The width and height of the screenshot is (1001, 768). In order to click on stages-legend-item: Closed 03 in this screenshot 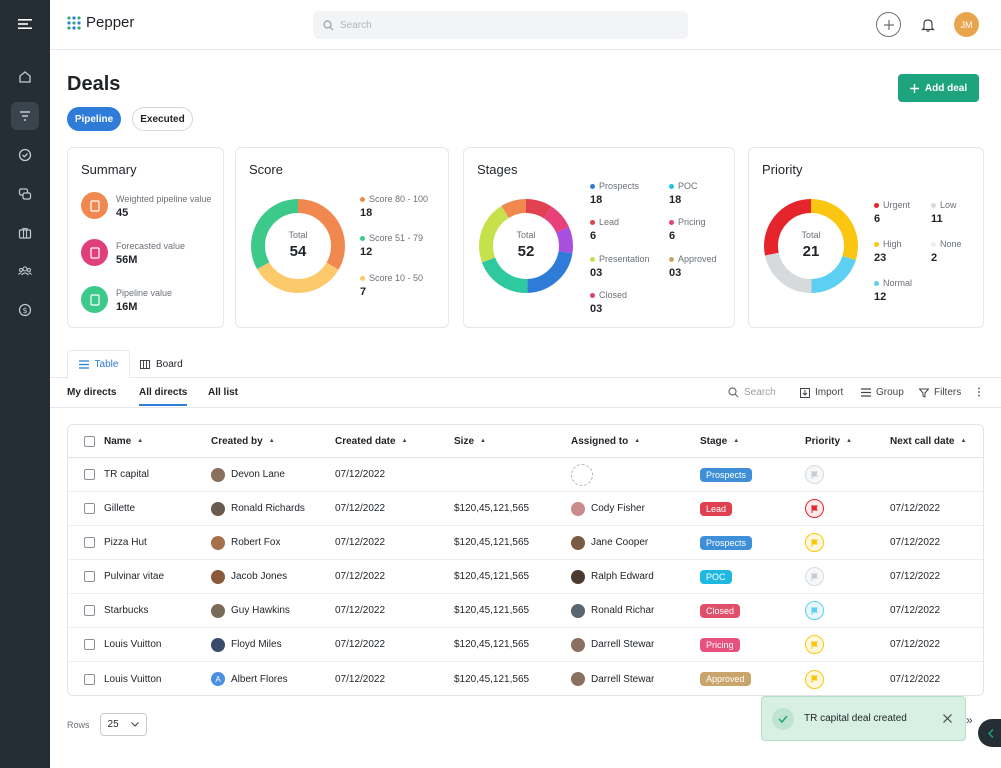, I will do `click(609, 302)`.